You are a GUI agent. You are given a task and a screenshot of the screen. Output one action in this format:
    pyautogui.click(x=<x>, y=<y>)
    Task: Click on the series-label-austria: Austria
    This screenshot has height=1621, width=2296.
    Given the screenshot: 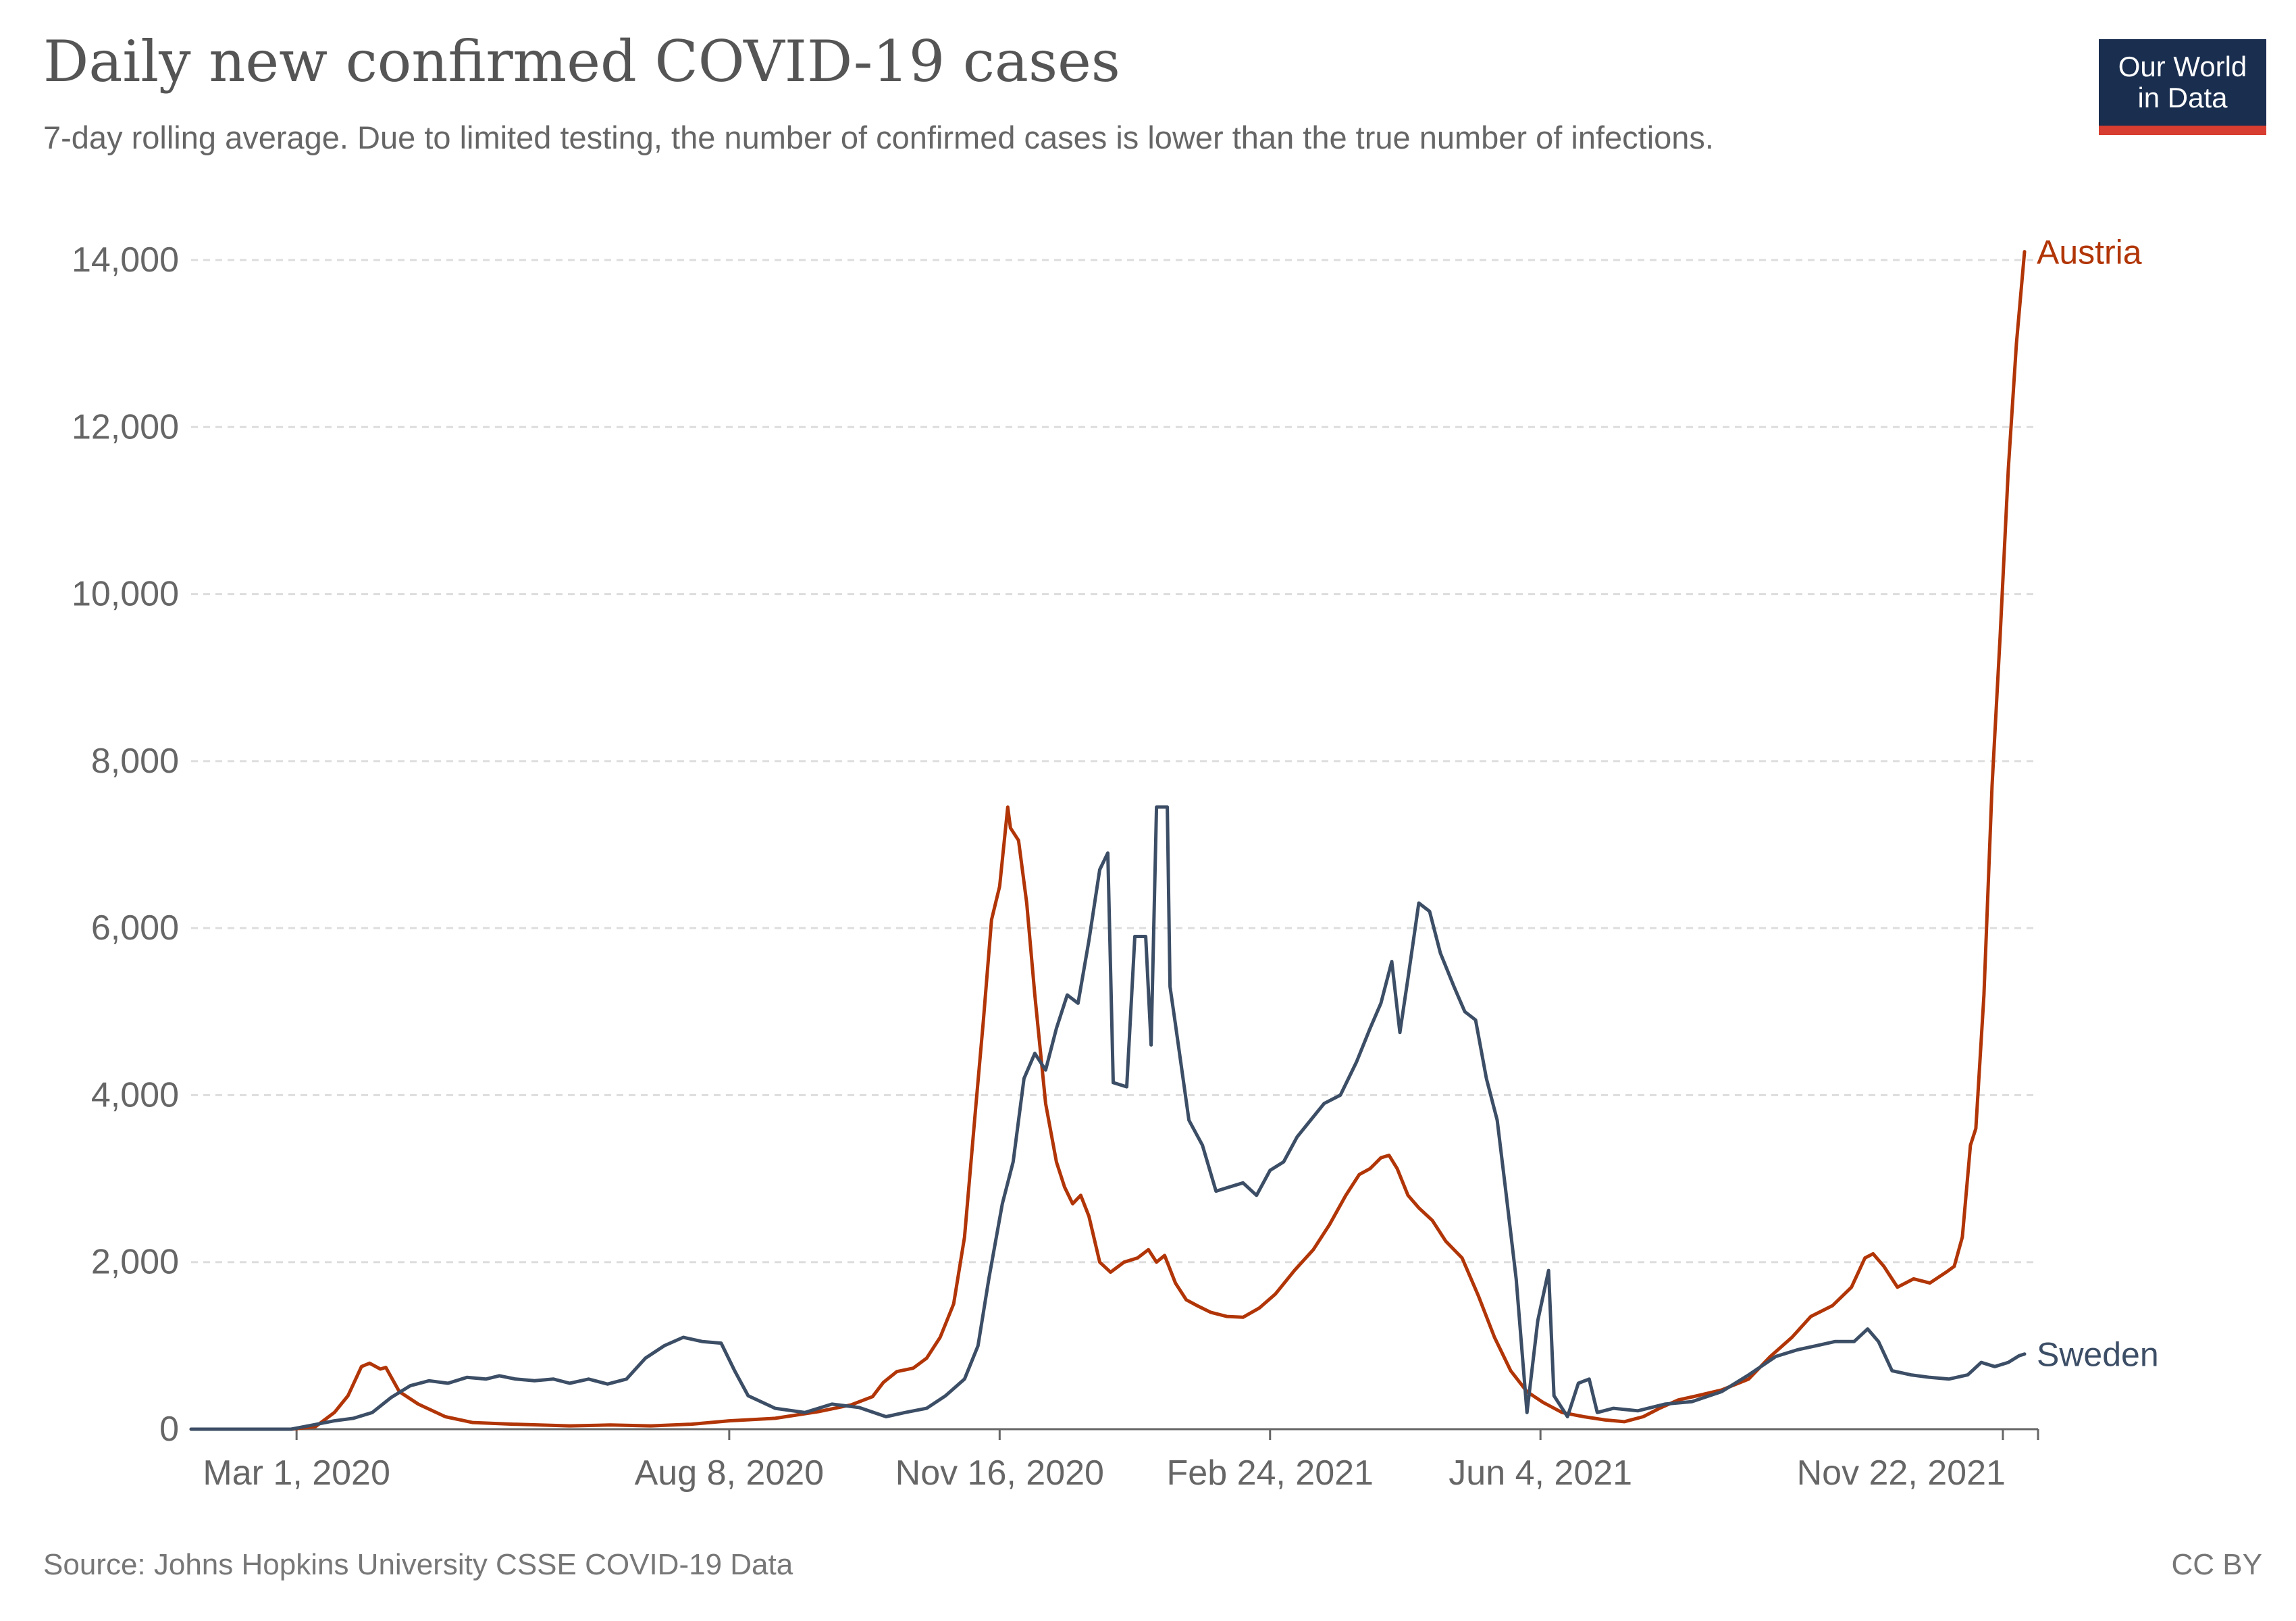 What is the action you would take?
    pyautogui.click(x=2089, y=253)
    